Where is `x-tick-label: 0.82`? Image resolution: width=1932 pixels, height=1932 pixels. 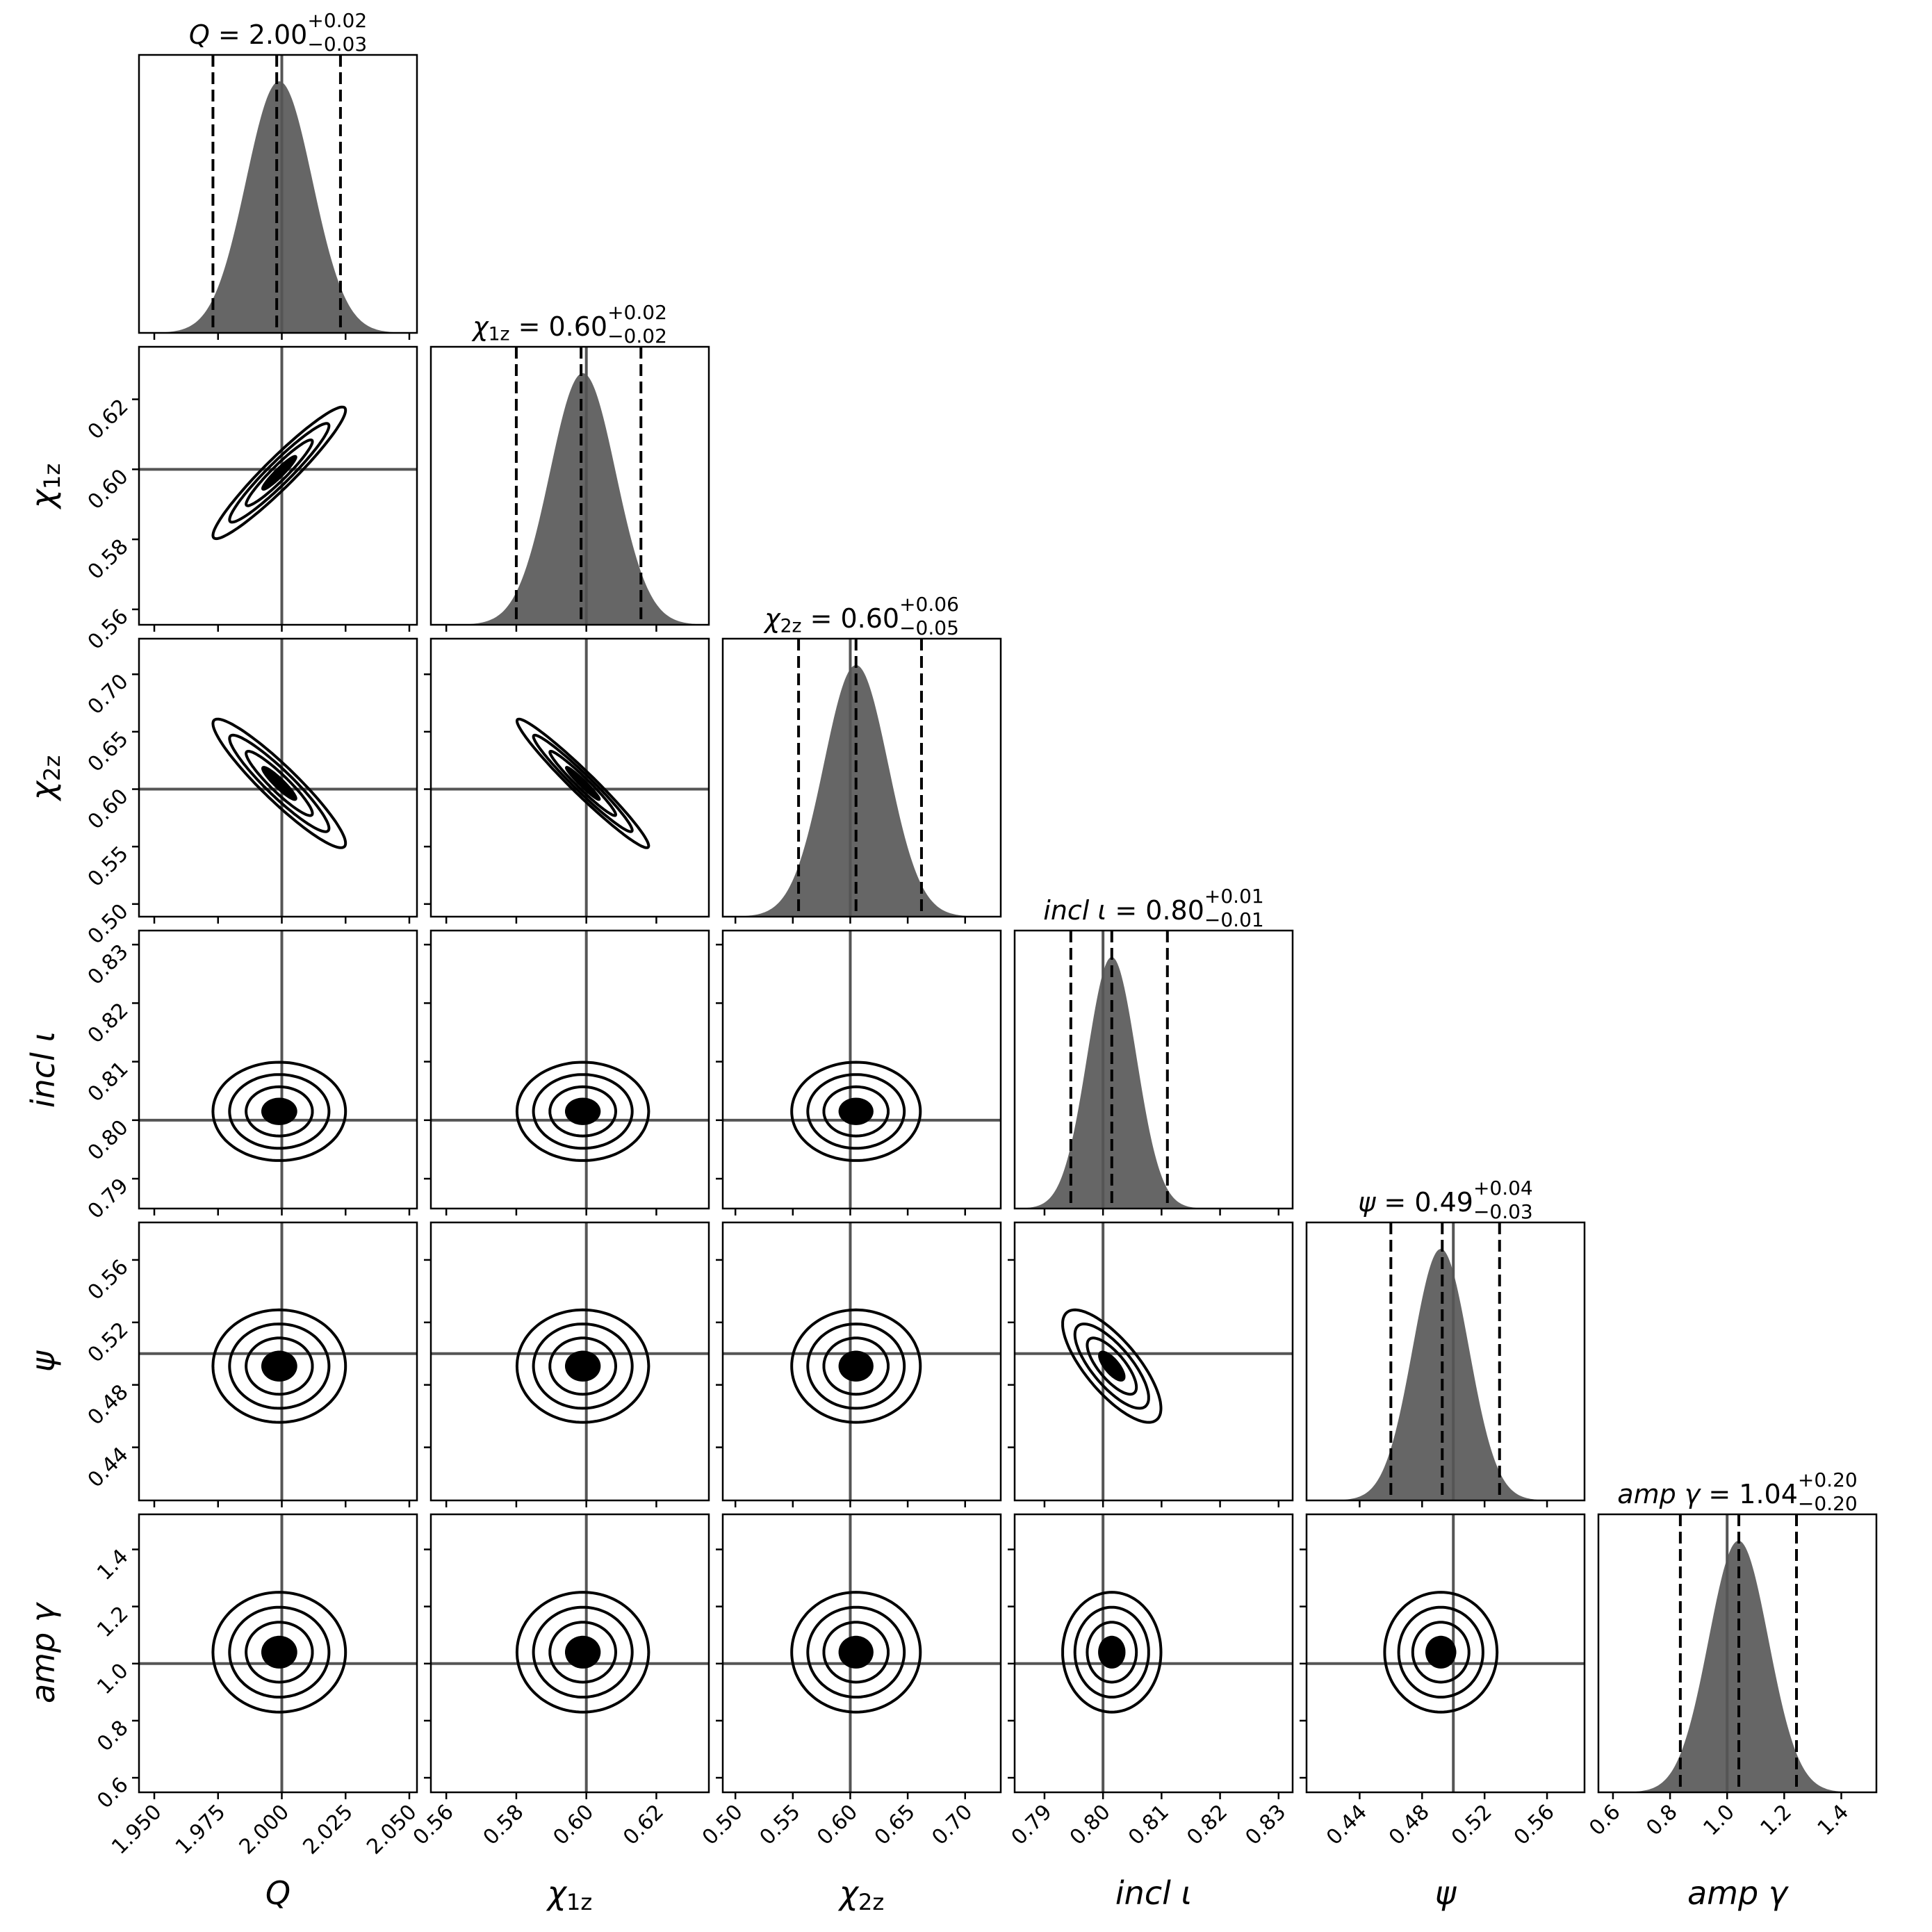
x-tick-label: 0.82 is located at coordinates (1207, 1825).